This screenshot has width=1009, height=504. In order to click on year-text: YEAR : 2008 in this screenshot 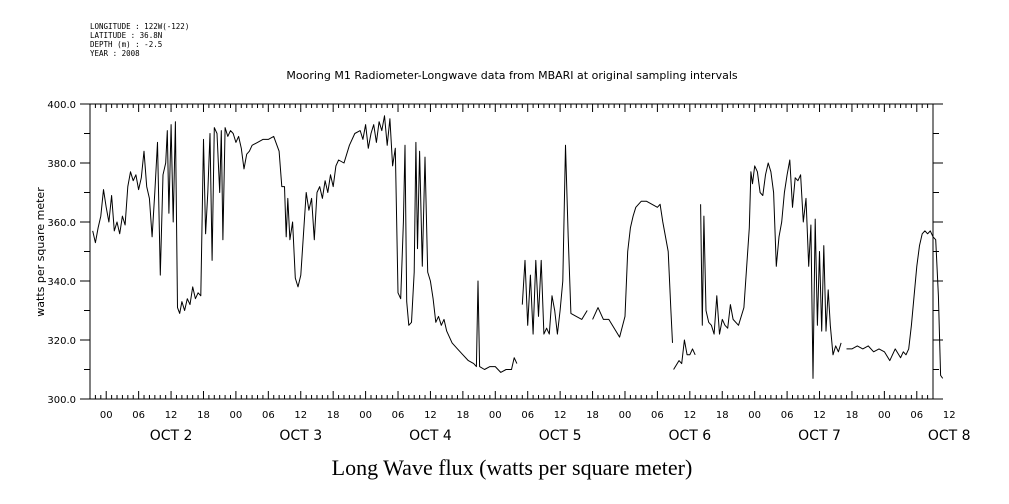, I will do `click(115, 53)`.